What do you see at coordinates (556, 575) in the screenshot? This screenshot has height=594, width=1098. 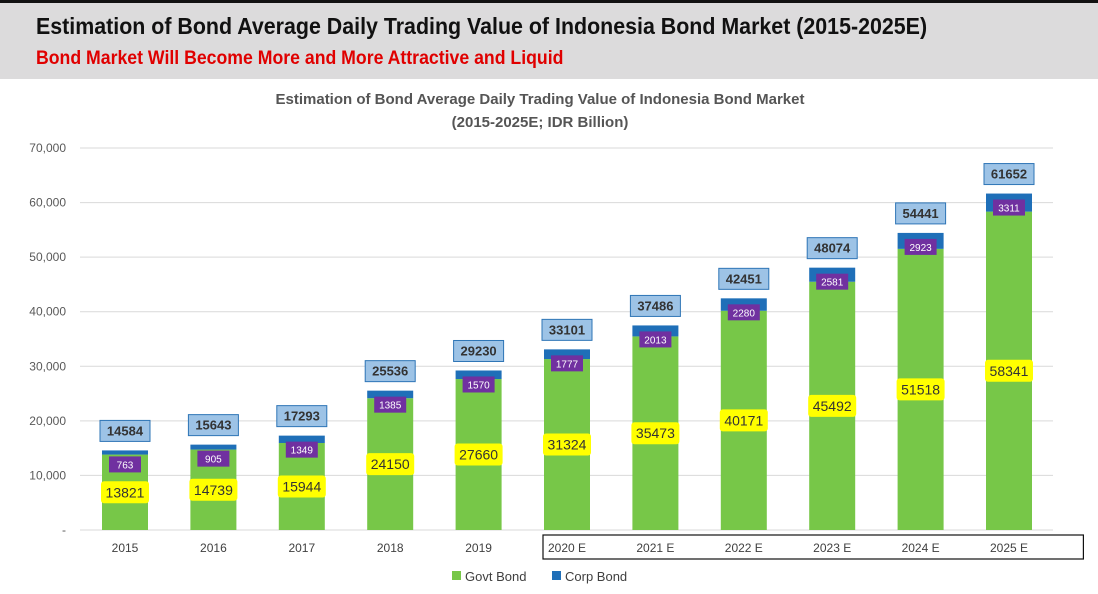 I see `legend-swatch-corp-bond` at bounding box center [556, 575].